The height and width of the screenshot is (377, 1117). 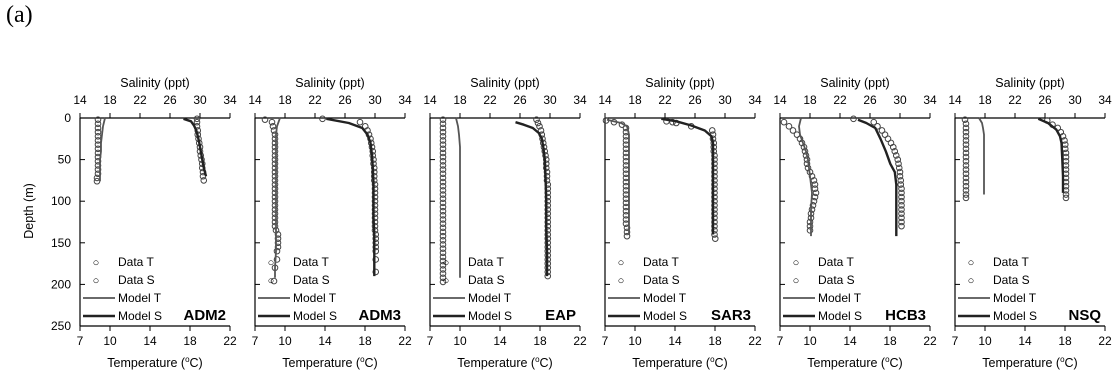 What do you see at coordinates (985, 341) in the screenshot?
I see `temperature-tick-label: 10` at bounding box center [985, 341].